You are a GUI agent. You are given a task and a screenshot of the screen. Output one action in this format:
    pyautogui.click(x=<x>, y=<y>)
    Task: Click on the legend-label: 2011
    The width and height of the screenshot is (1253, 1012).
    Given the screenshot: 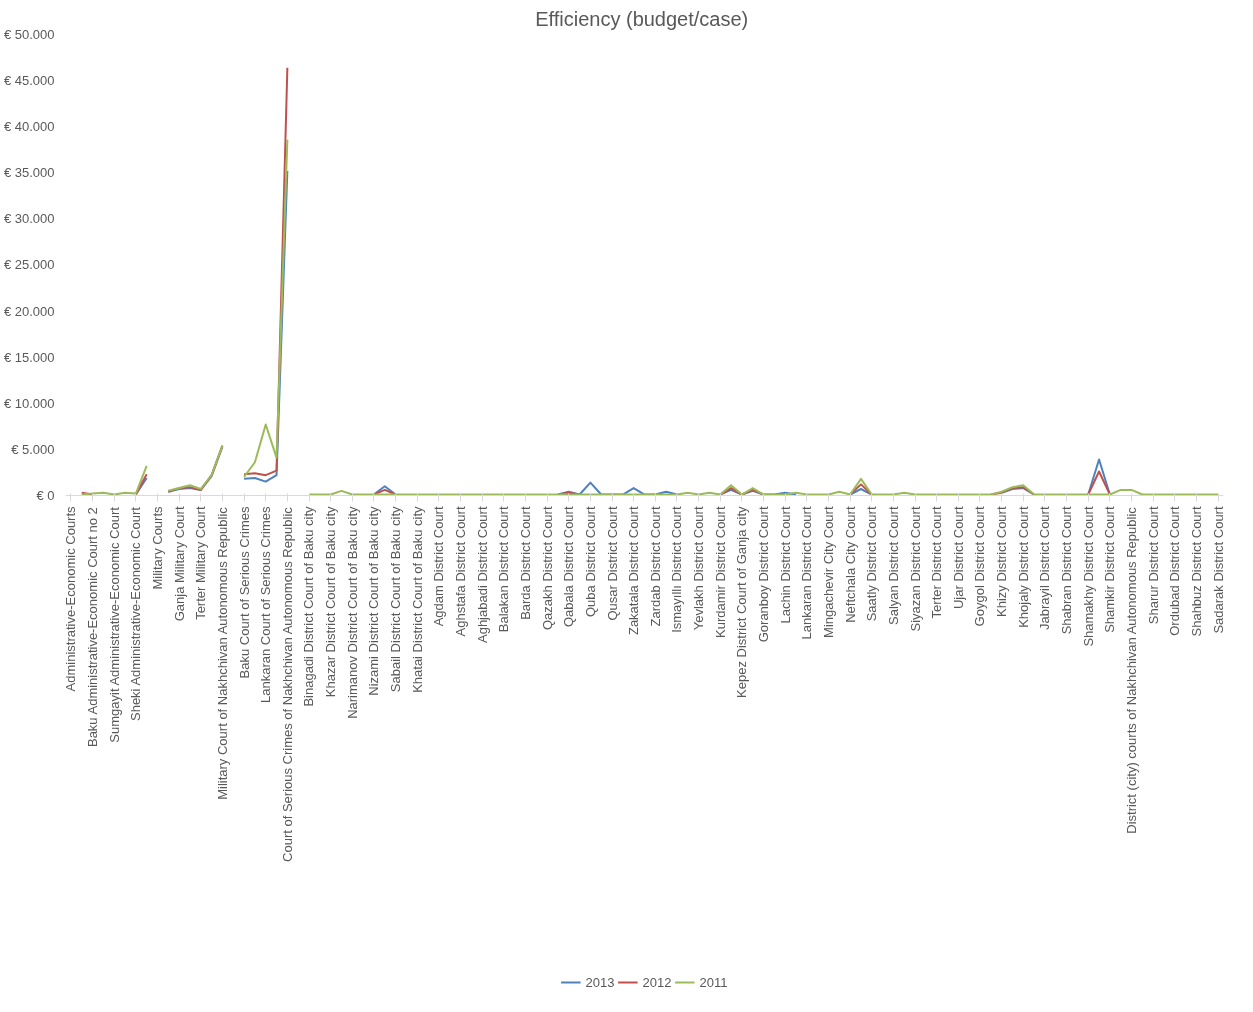 What is the action you would take?
    pyautogui.click(x=713, y=982)
    